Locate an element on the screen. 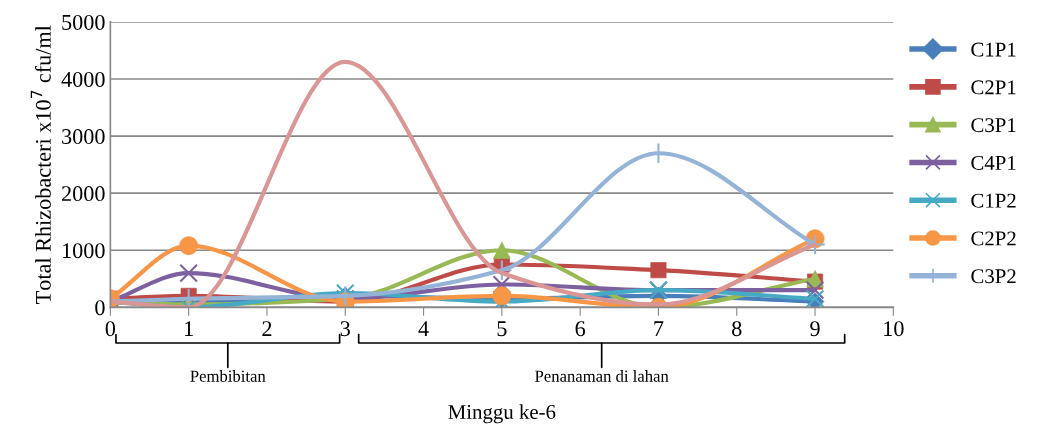 The height and width of the screenshot is (439, 1051). x-axis-title: Minggu ke-6 is located at coordinates (502, 414).